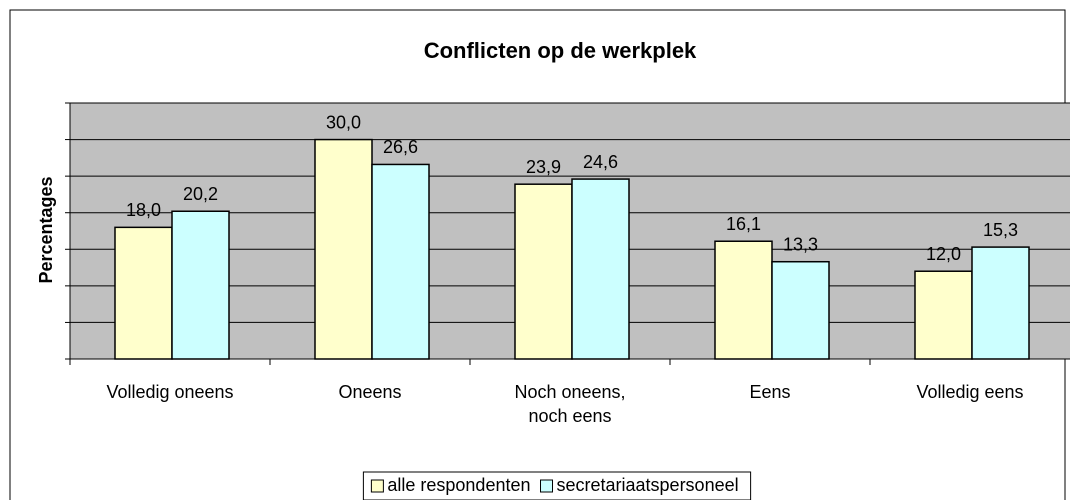 The image size is (1076, 500). Describe the element at coordinates (769, 392) in the screenshot. I see `x-tick-label: Eens` at that location.